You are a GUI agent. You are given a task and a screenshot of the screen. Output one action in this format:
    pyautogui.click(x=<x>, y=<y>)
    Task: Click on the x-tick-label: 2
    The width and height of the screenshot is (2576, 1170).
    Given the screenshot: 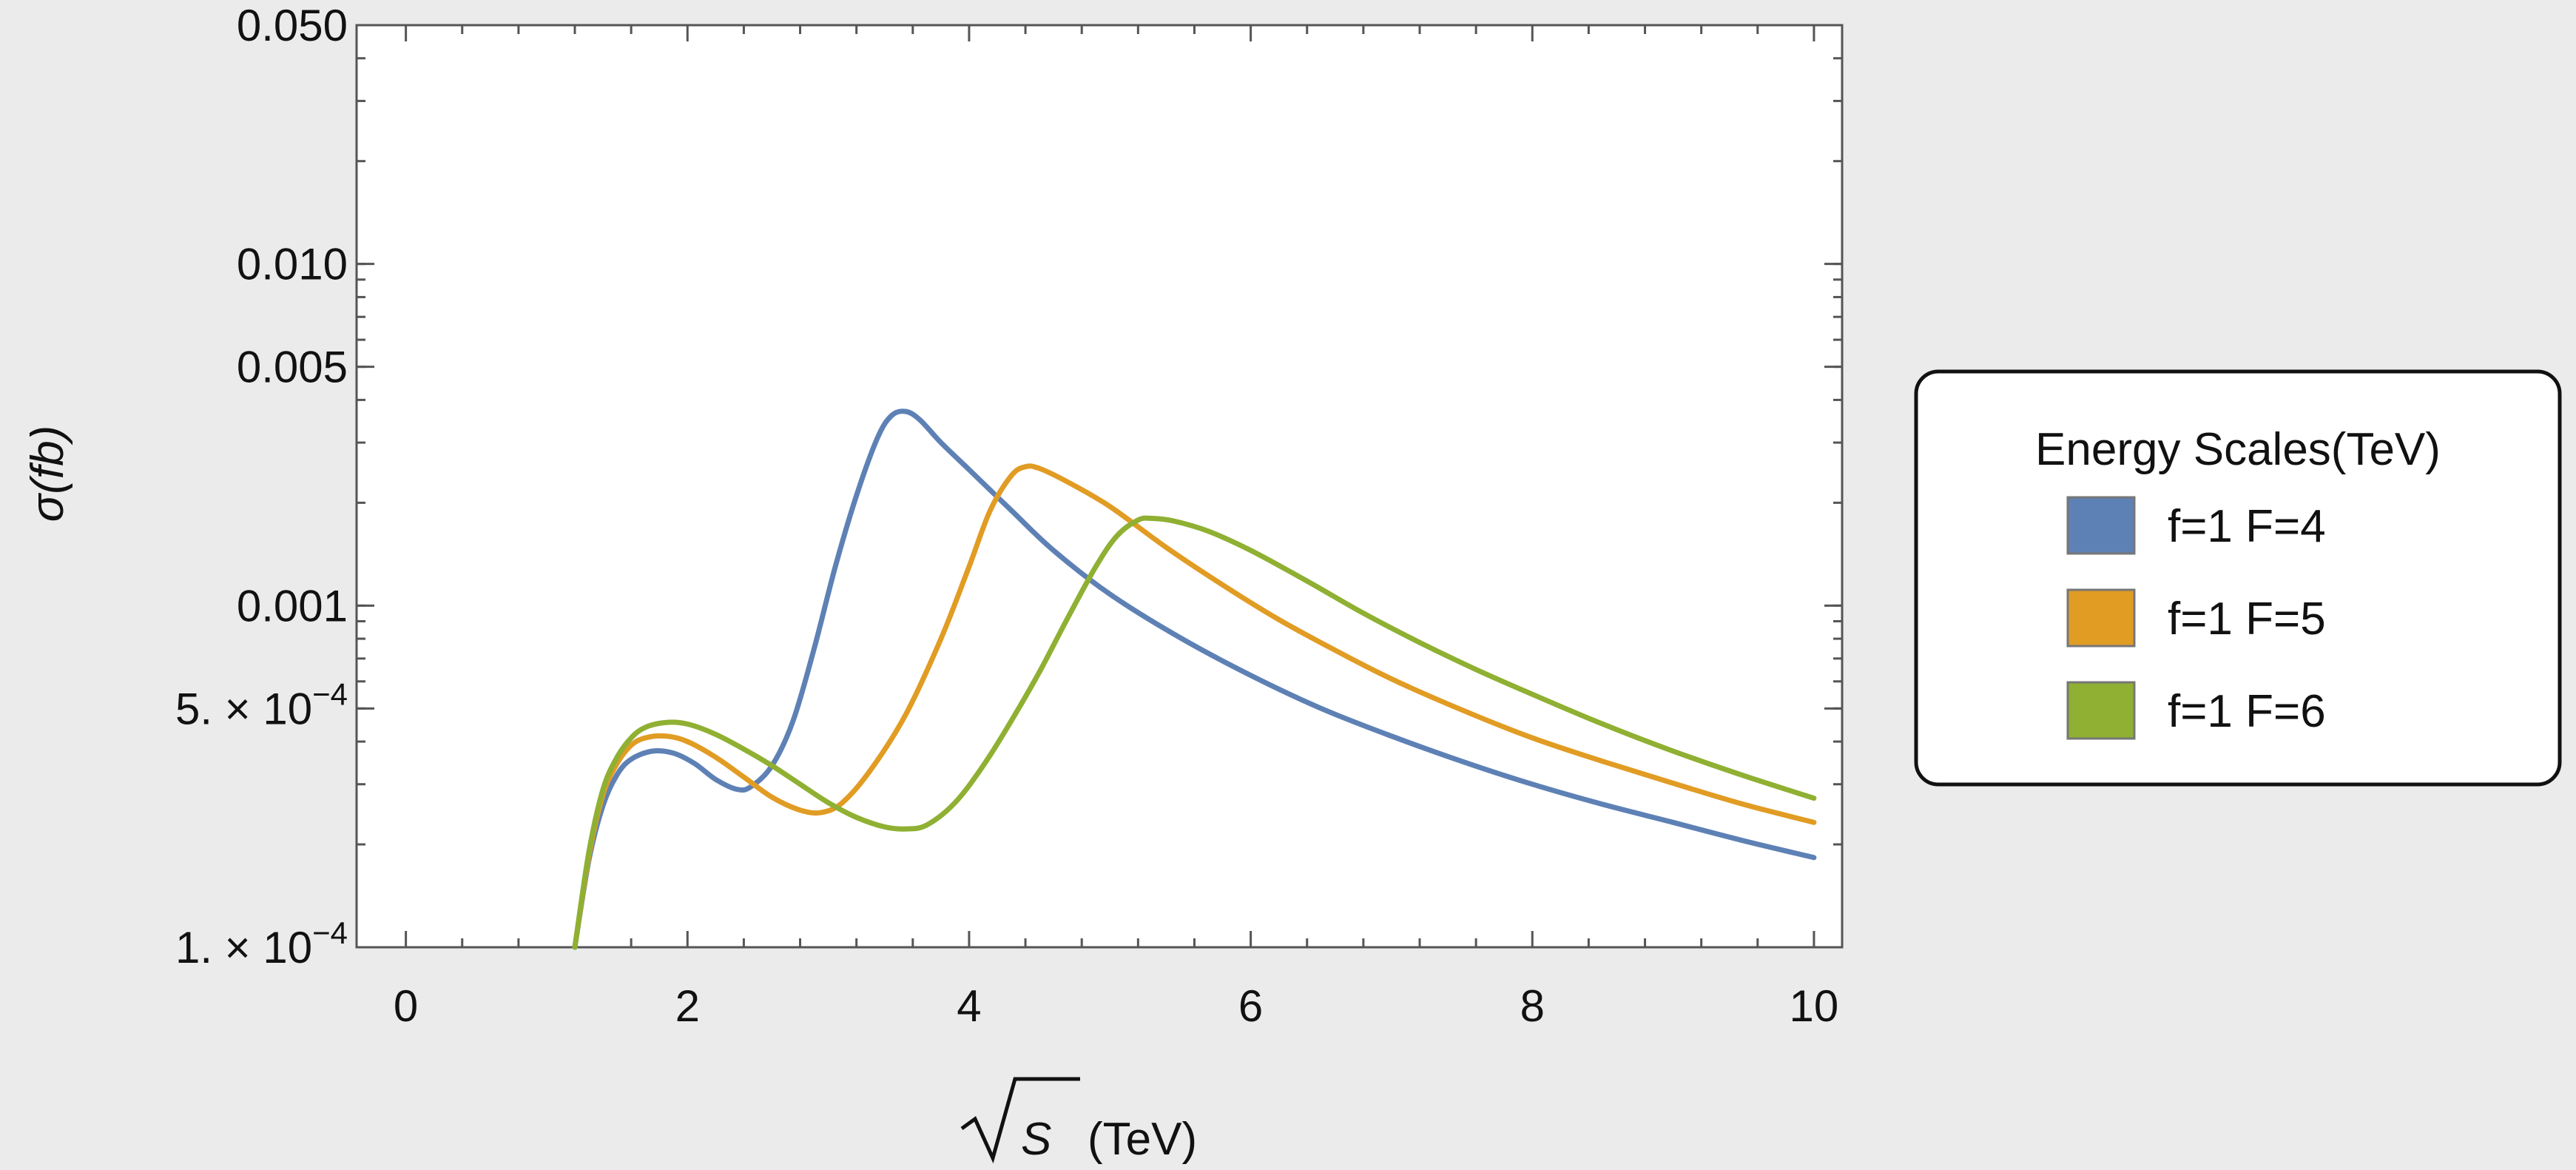 What is the action you would take?
    pyautogui.click(x=687, y=1006)
    